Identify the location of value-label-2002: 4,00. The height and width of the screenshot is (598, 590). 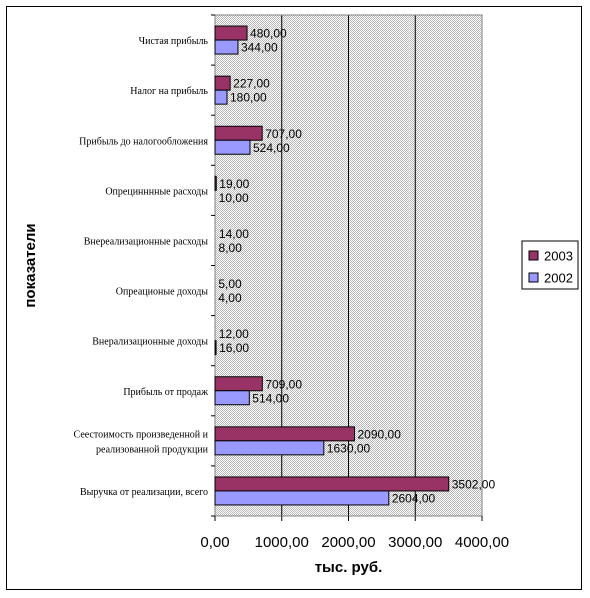
(230, 298).